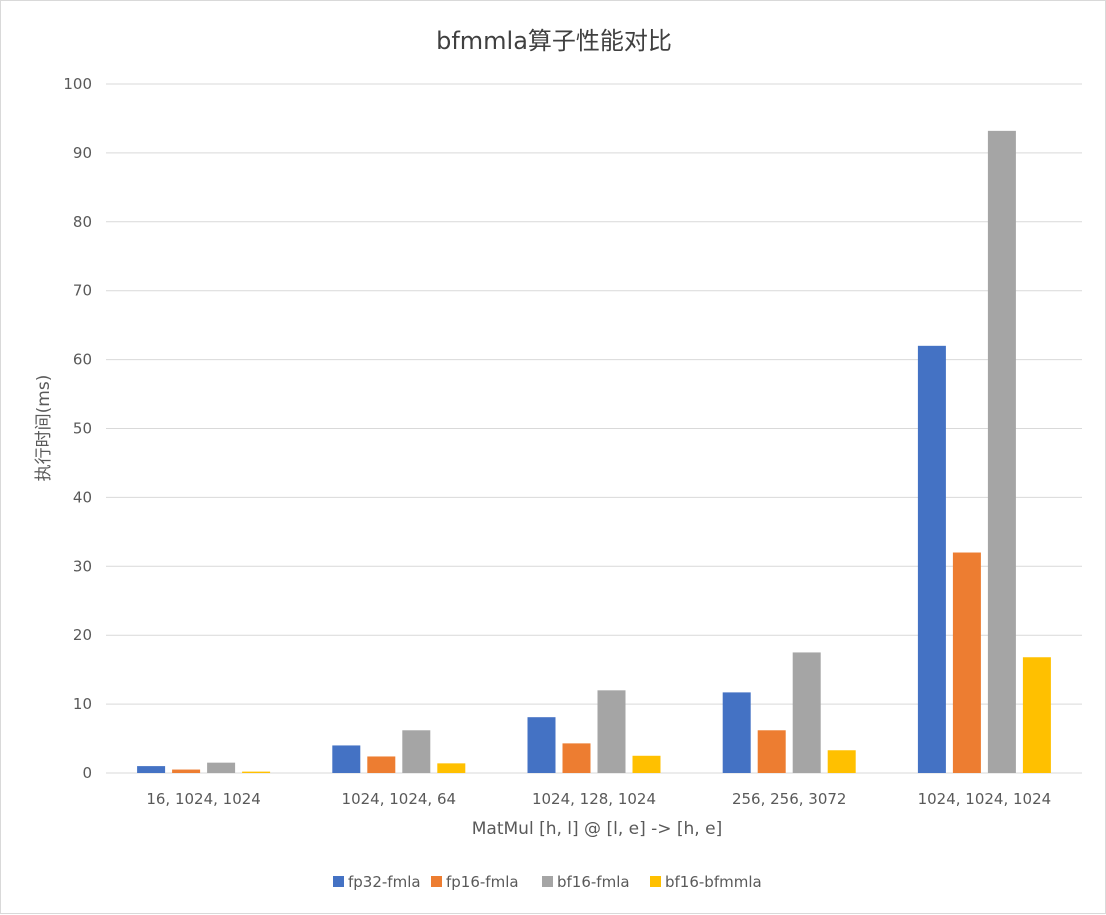  Describe the element at coordinates (82, 291) in the screenshot. I see `y-tick-label: 70` at that location.